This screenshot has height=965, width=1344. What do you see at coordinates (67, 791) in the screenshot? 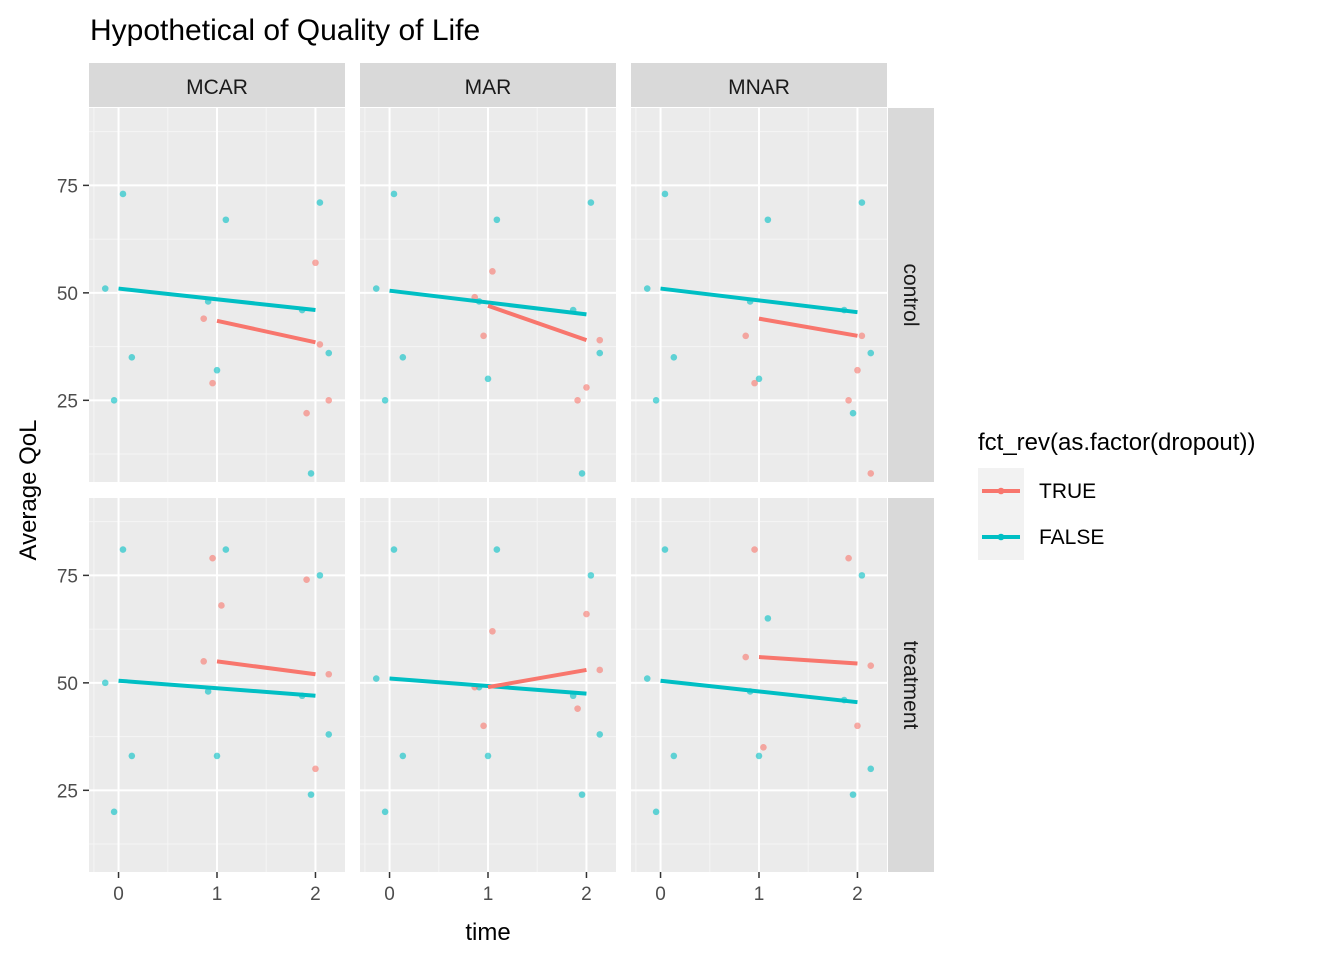
I see `y-tick-label: 25` at bounding box center [67, 791].